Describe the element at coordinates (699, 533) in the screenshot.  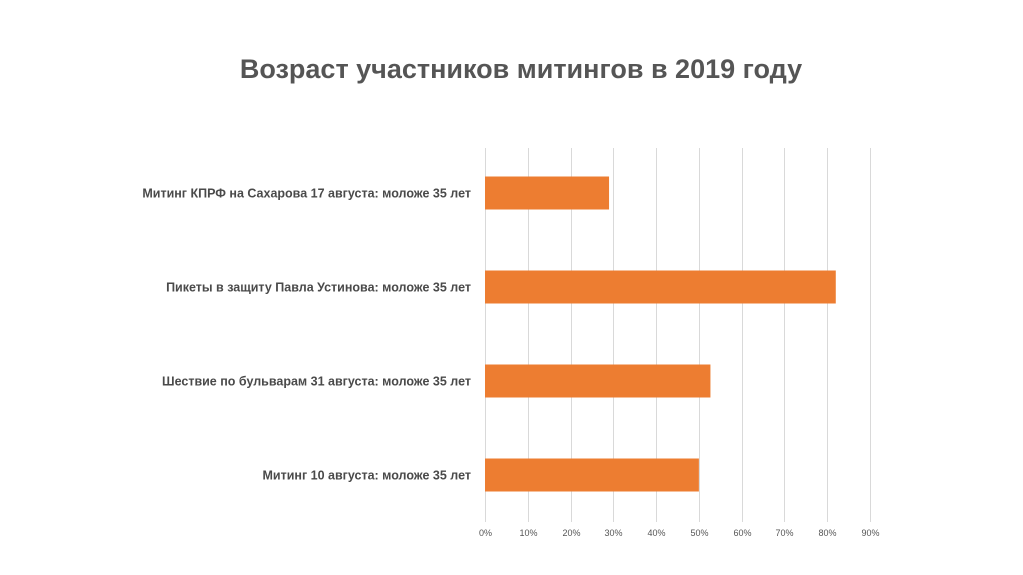
I see `x-tick-label: 50%` at that location.